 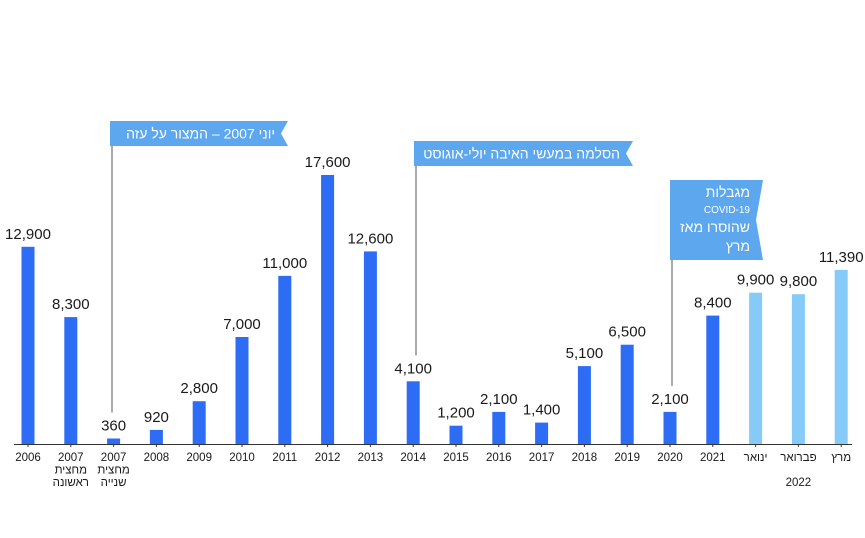 I want to click on tick-label-19-0: מרץ, so click(x=841, y=458).